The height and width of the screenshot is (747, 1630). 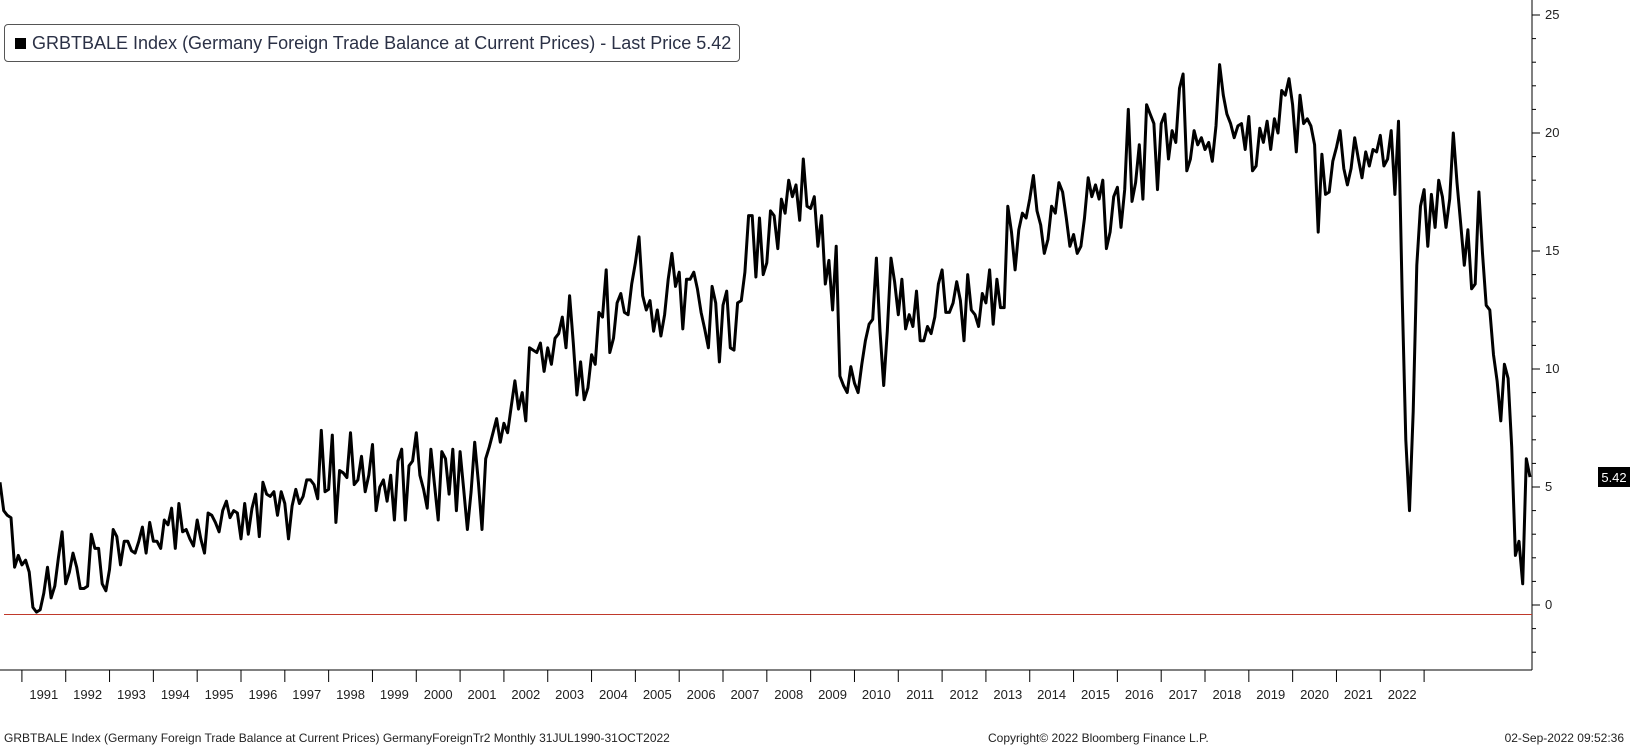 I want to click on x-tick-label: 2011, so click(x=920, y=694).